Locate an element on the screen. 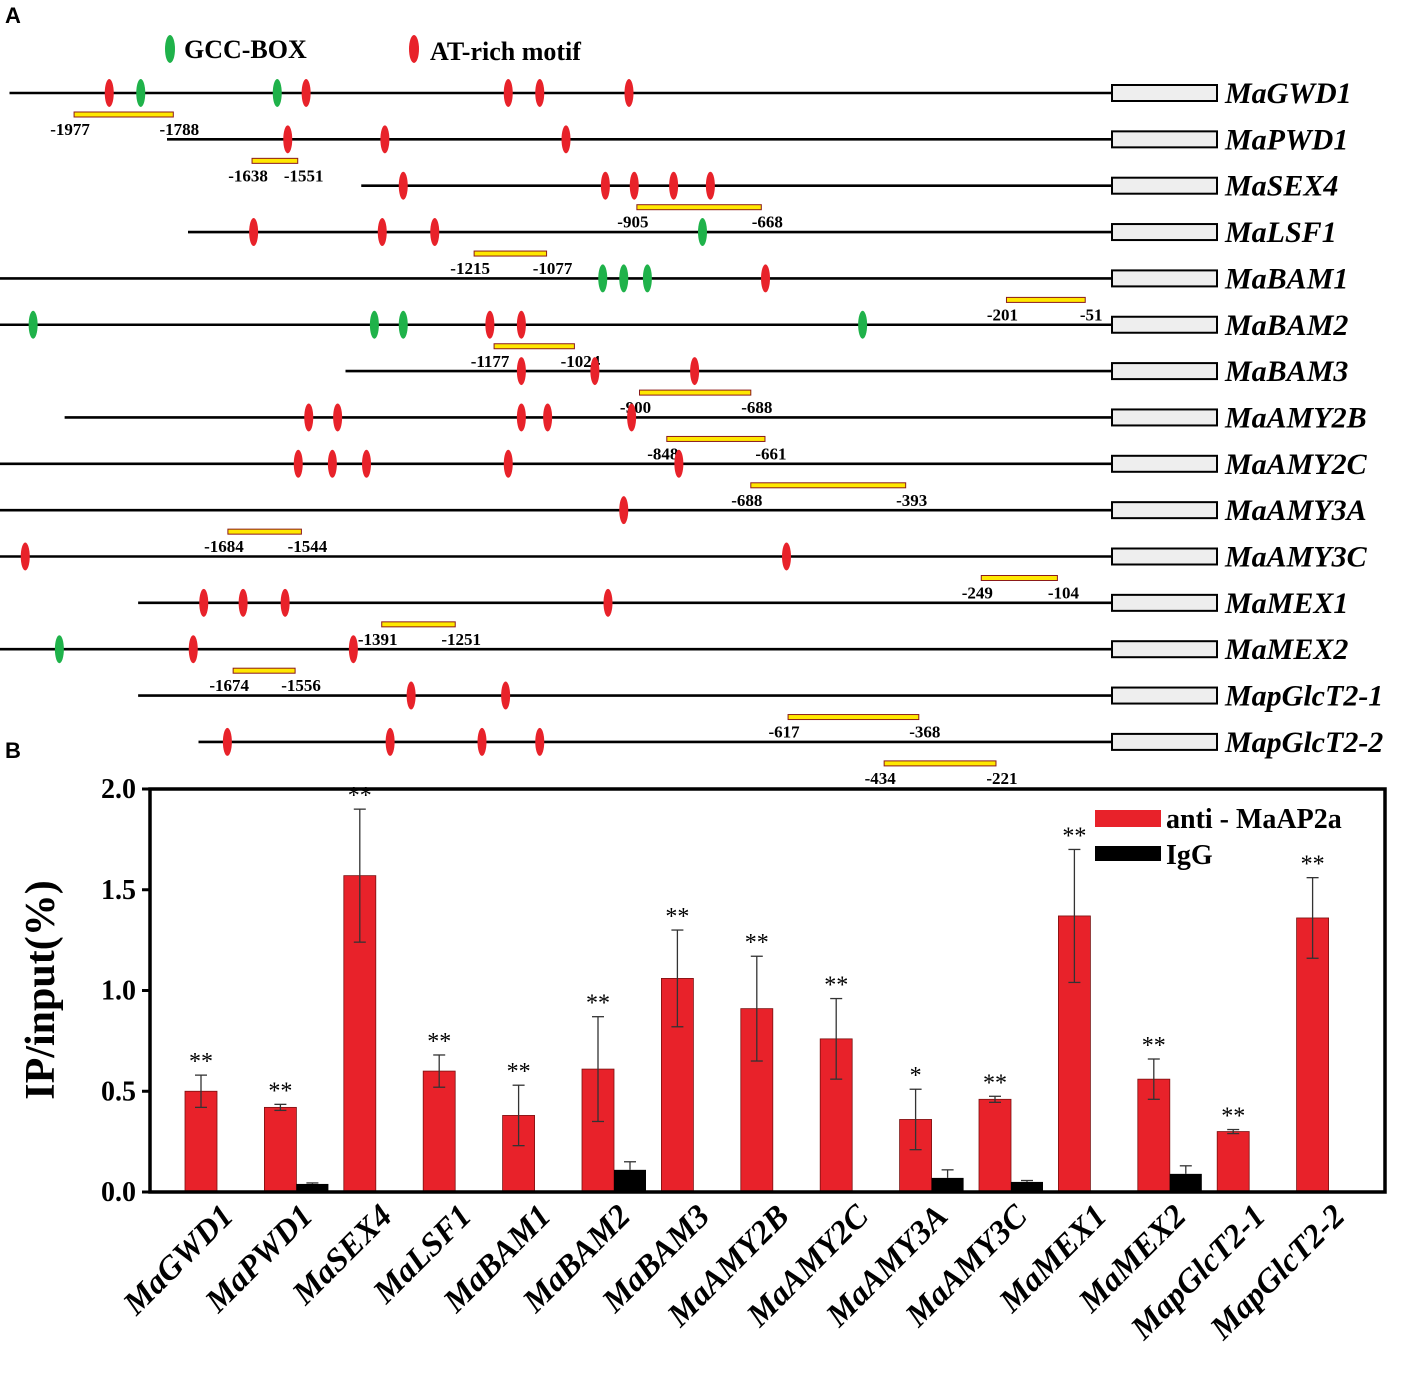  gene-track-MaMEX2: MaMEX2 -1674 -1556 is located at coordinates (674, 664).